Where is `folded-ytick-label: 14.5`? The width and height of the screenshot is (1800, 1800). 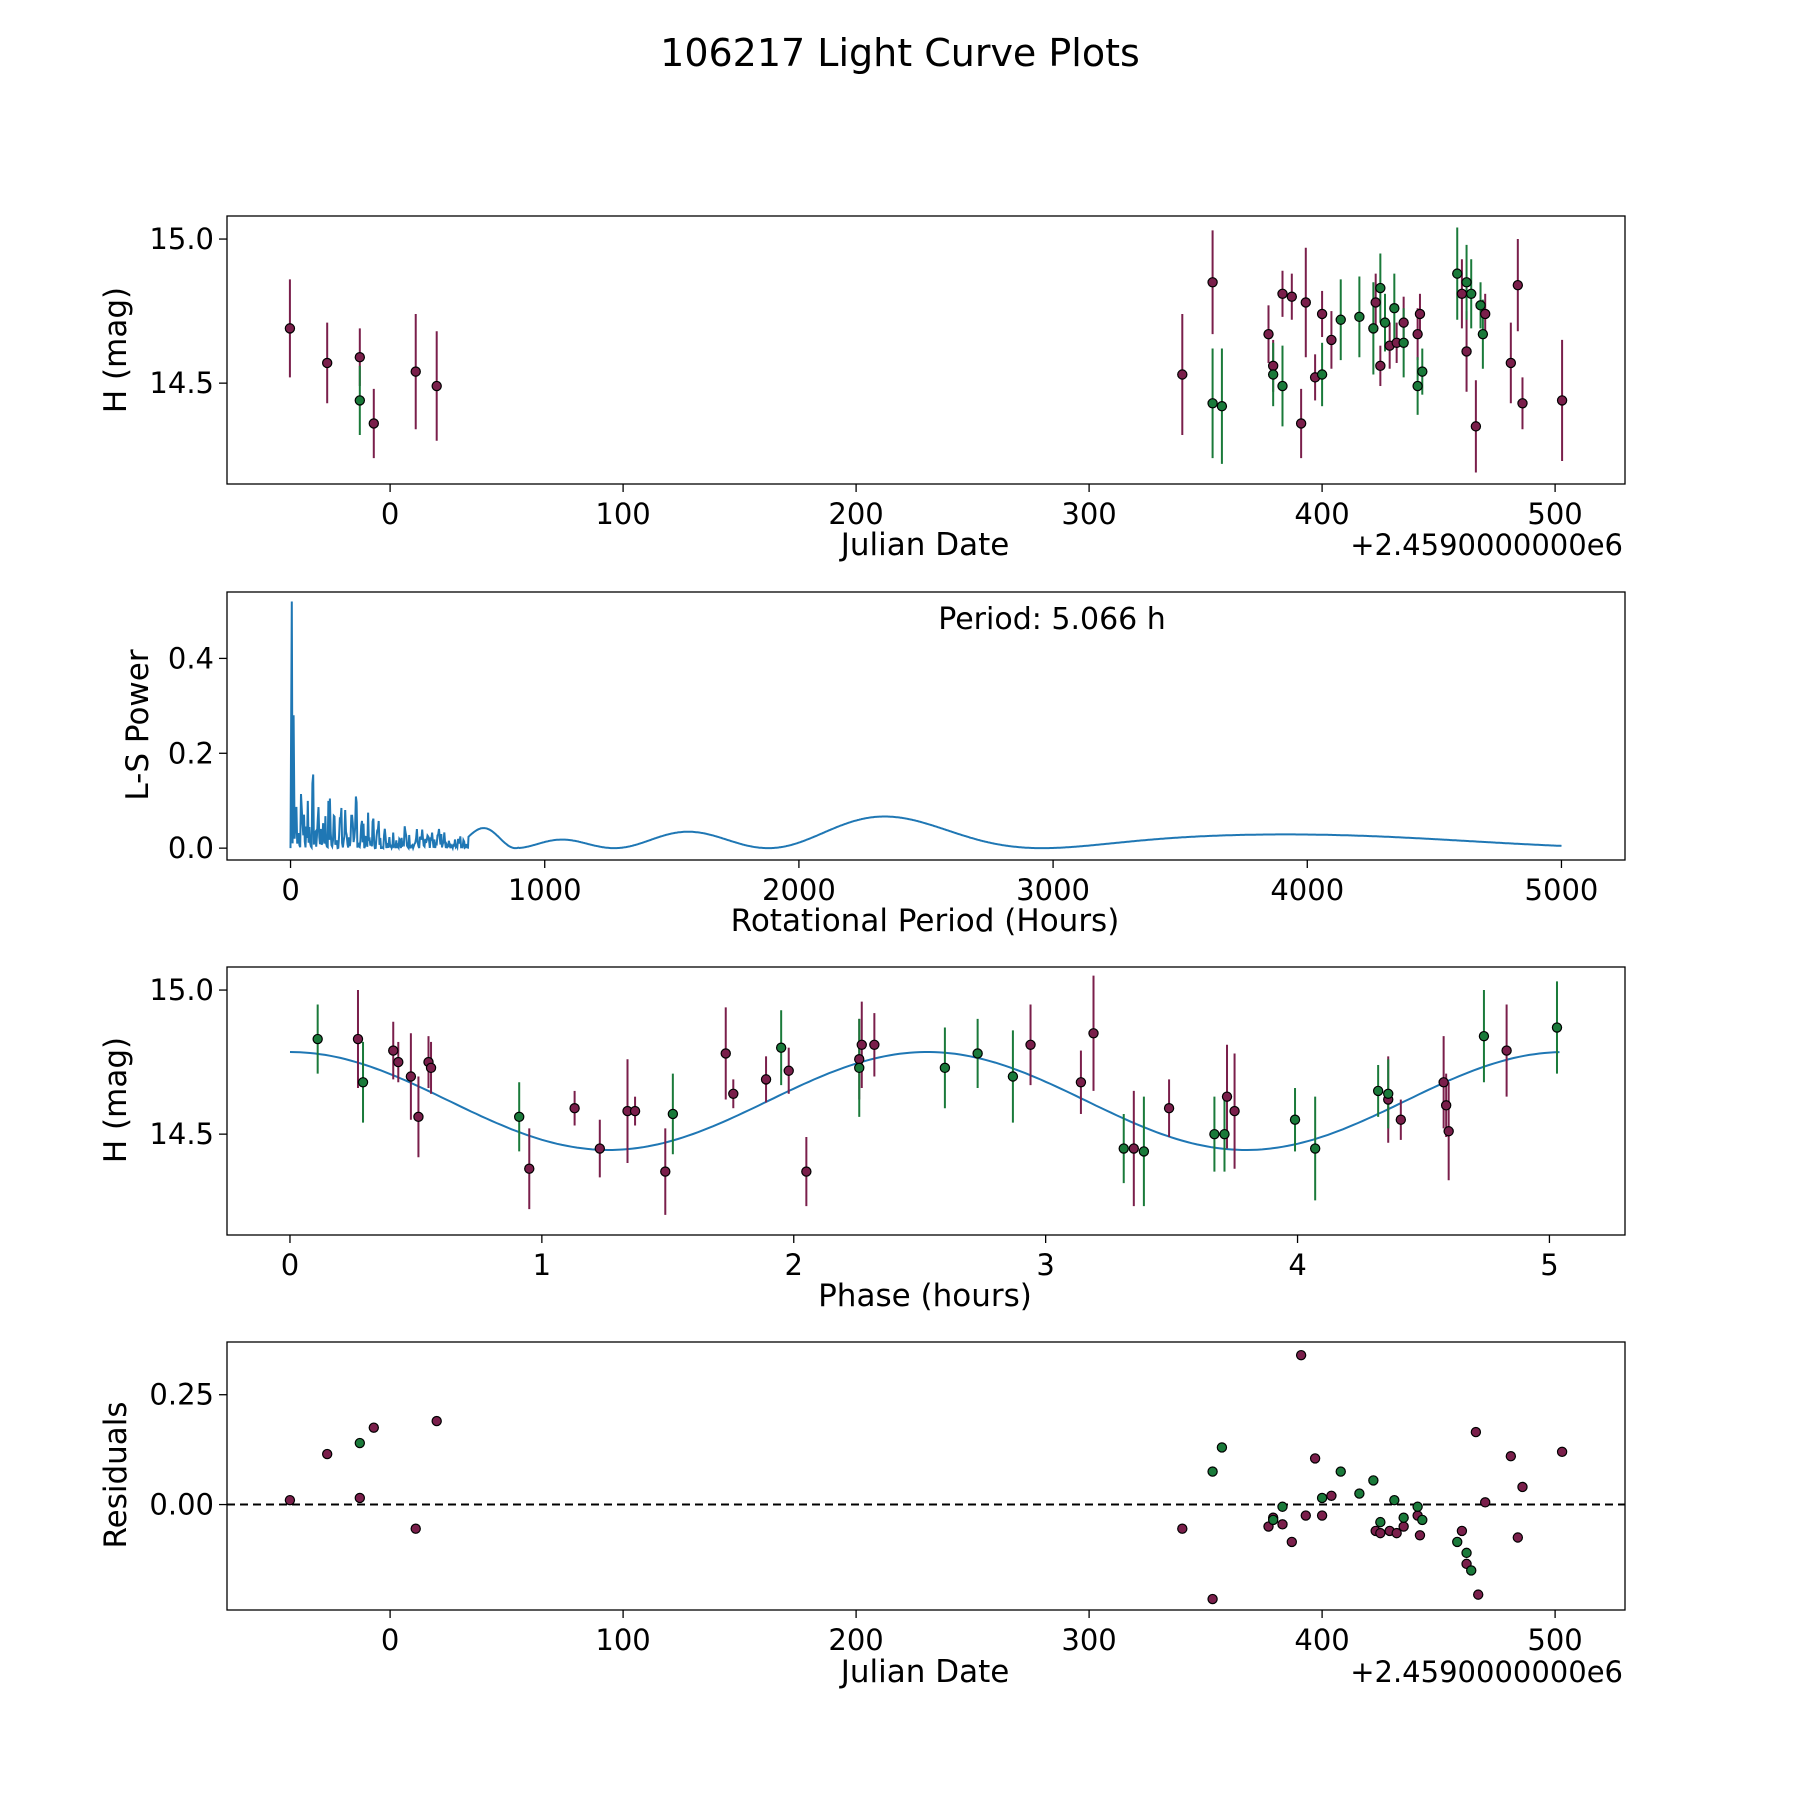 folded-ytick-label: 14.5 is located at coordinates (181, 1134).